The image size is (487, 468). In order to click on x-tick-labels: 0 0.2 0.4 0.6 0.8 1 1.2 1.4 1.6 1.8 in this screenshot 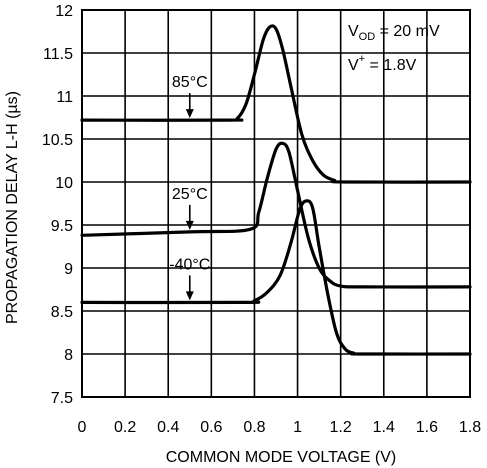, I will do `click(280, 427)`.